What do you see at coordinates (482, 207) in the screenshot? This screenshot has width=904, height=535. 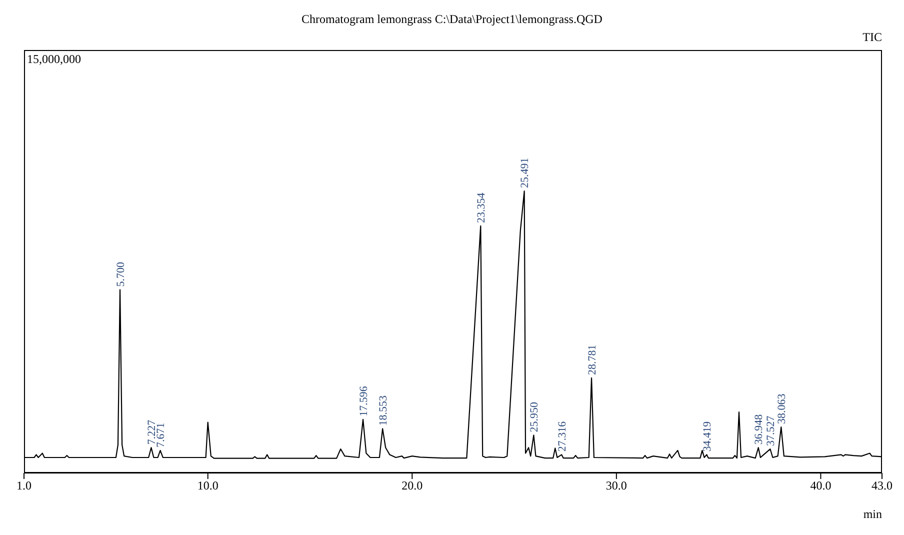 I see `annotation: 23.354` at bounding box center [482, 207].